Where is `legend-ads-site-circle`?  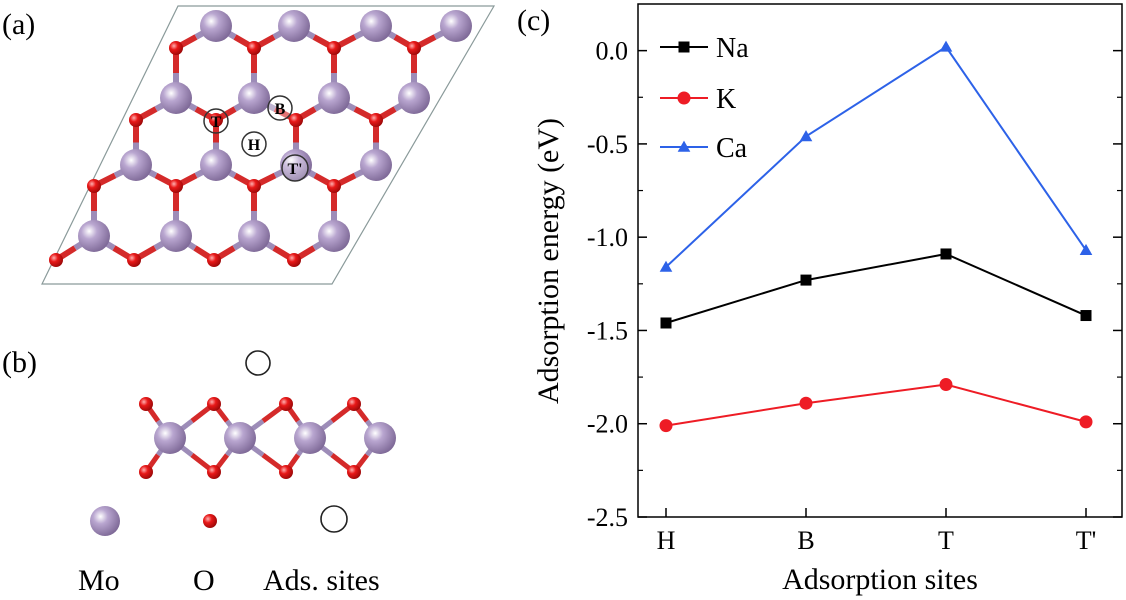
legend-ads-site-circle is located at coordinates (334, 519).